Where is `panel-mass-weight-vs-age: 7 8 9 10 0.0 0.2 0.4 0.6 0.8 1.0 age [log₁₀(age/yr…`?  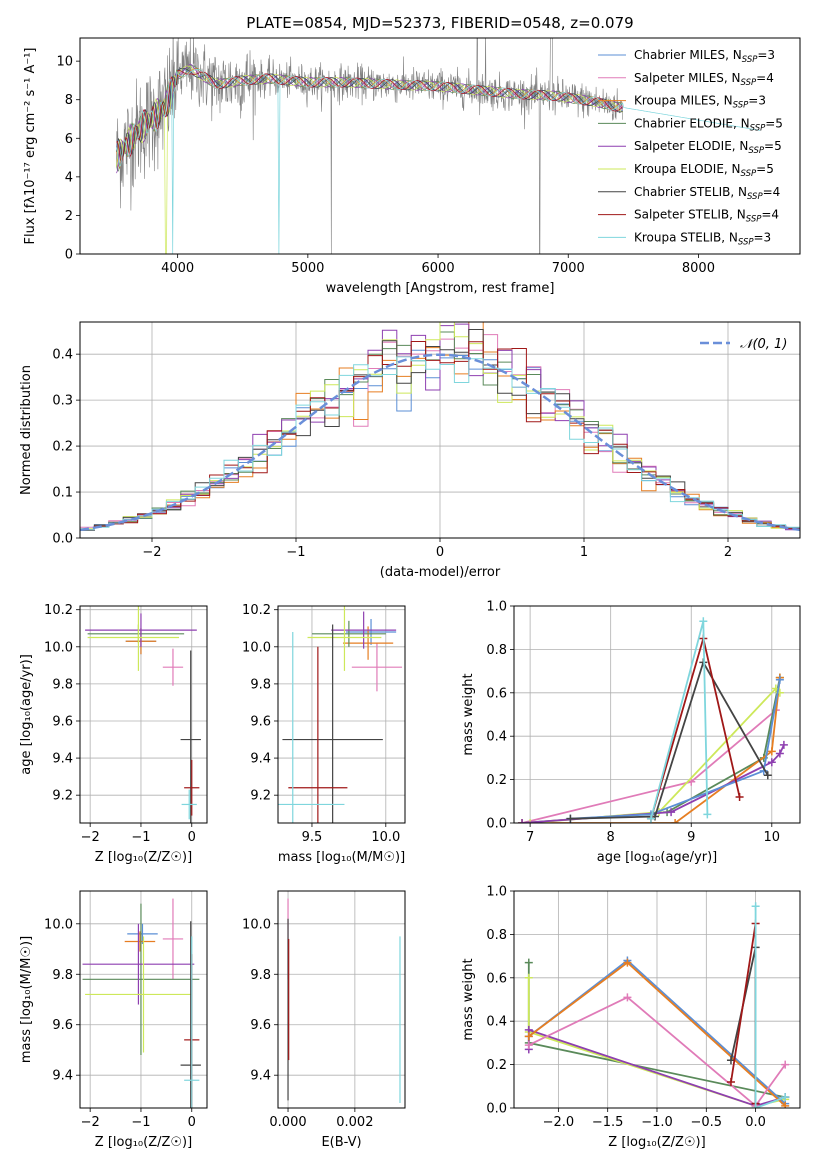 panel-mass-weight-vs-age: 7 8 9 10 0.0 0.2 0.4 0.6 0.8 1.0 age [log₁₀(age/yr… is located at coordinates (631, 732).